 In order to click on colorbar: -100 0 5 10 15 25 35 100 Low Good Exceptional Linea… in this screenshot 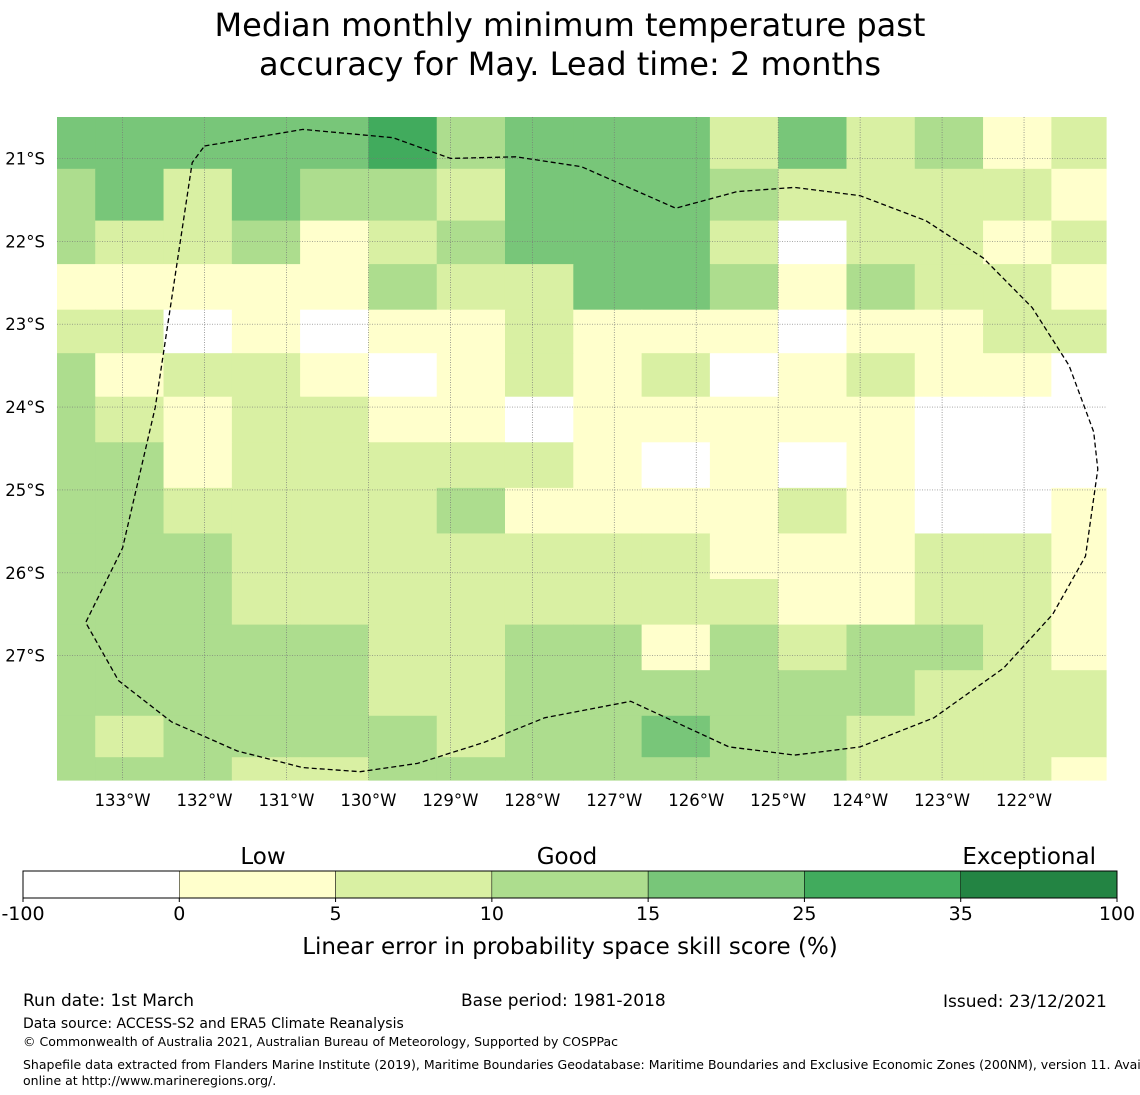, I will do `click(568, 902)`.